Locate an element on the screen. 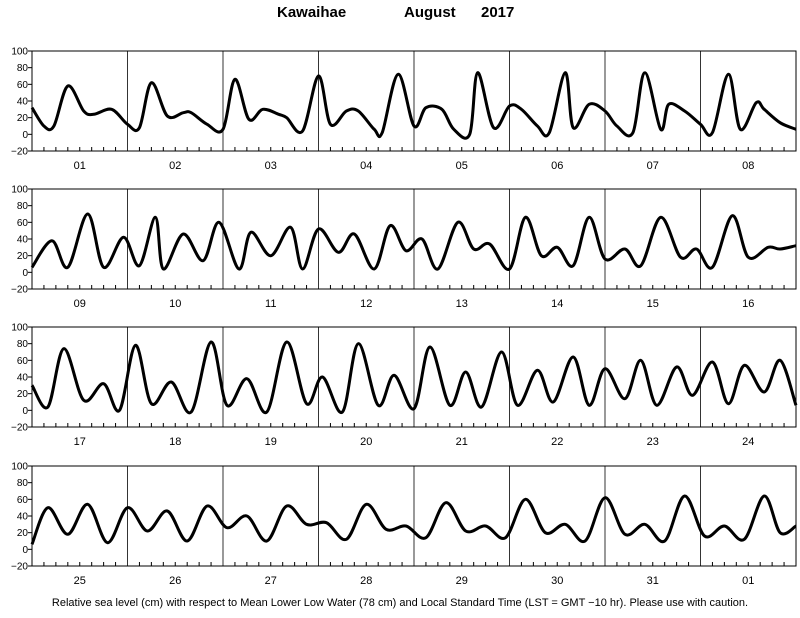 The height and width of the screenshot is (618, 800). title-year: 2017 is located at coordinates (498, 12).